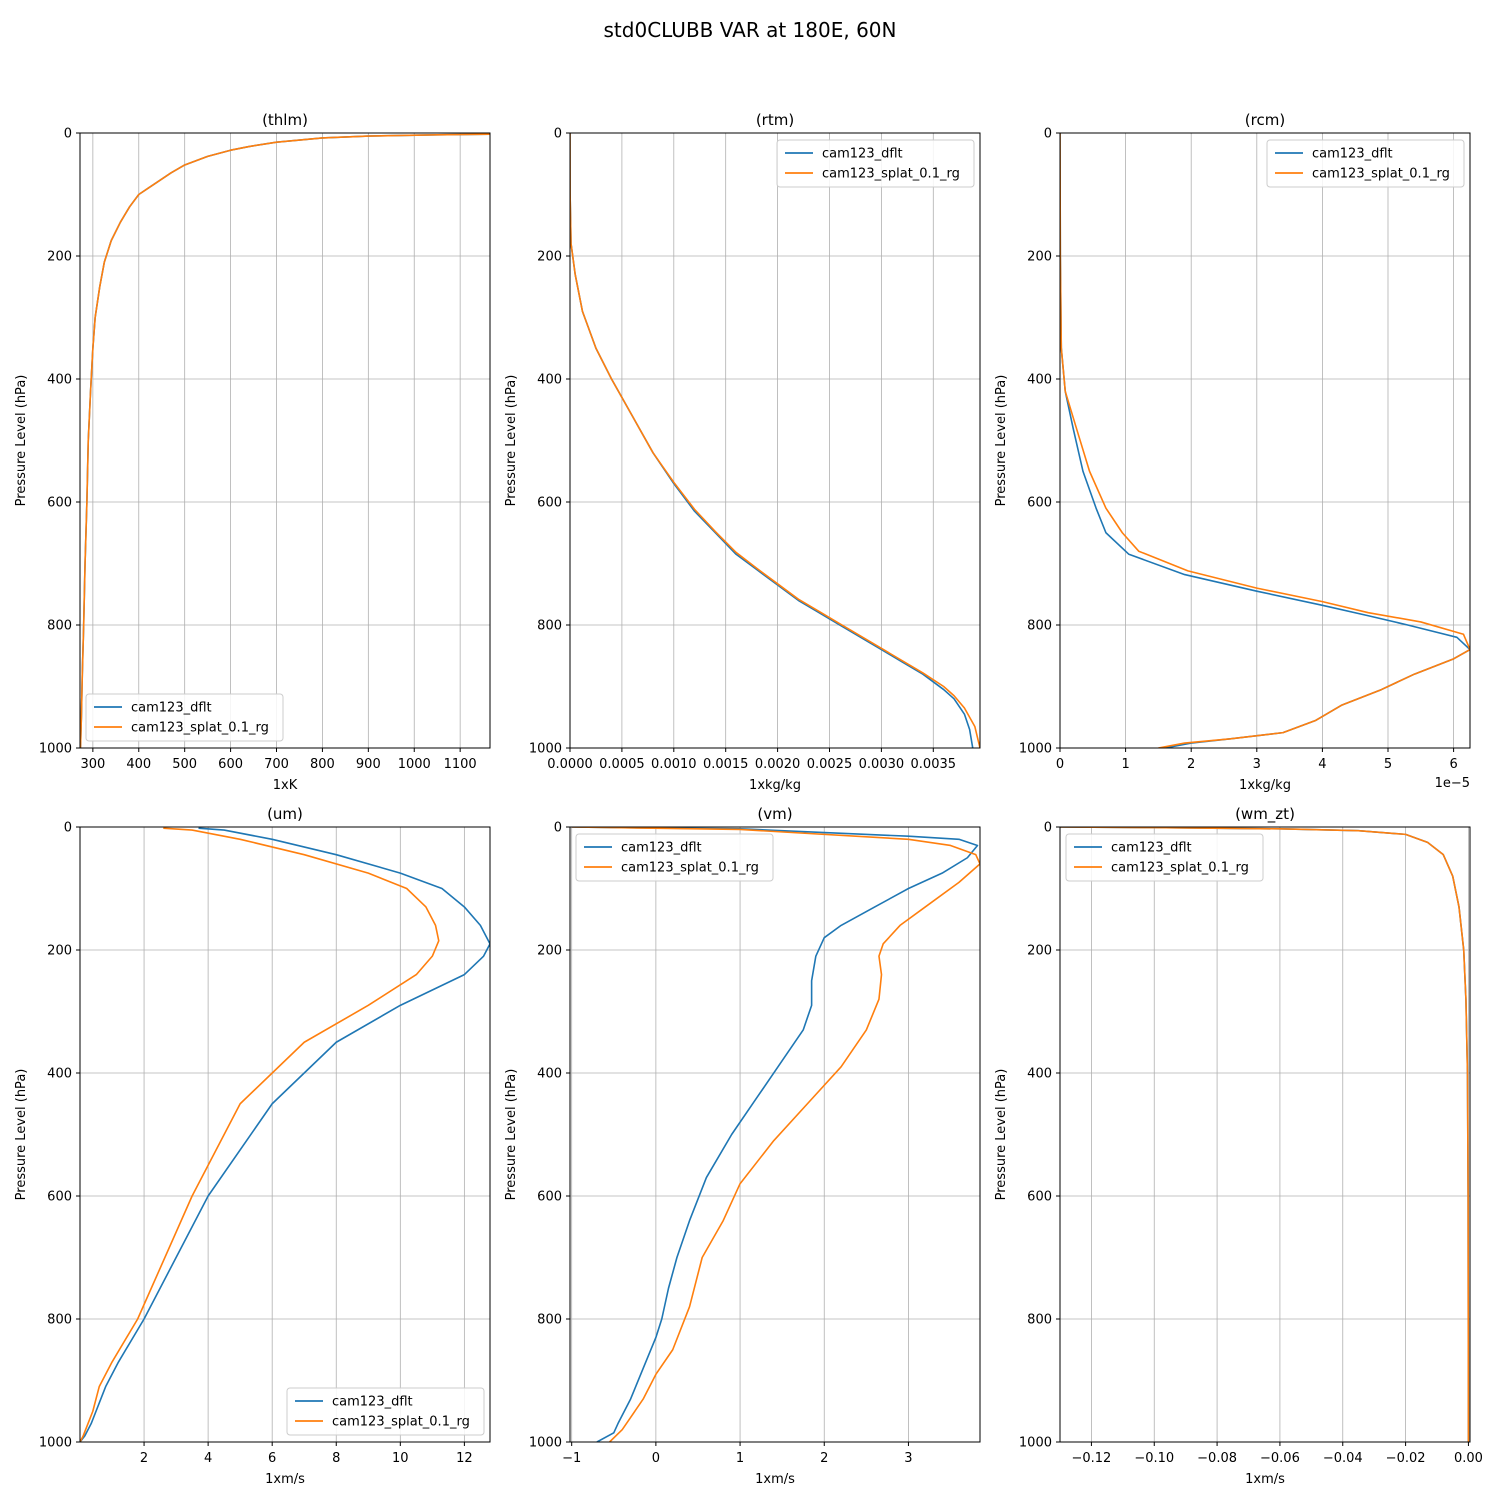 This screenshot has height=1500, width=1500. I want to click on x-tick-label: −0.12, so click(1091, 1458).